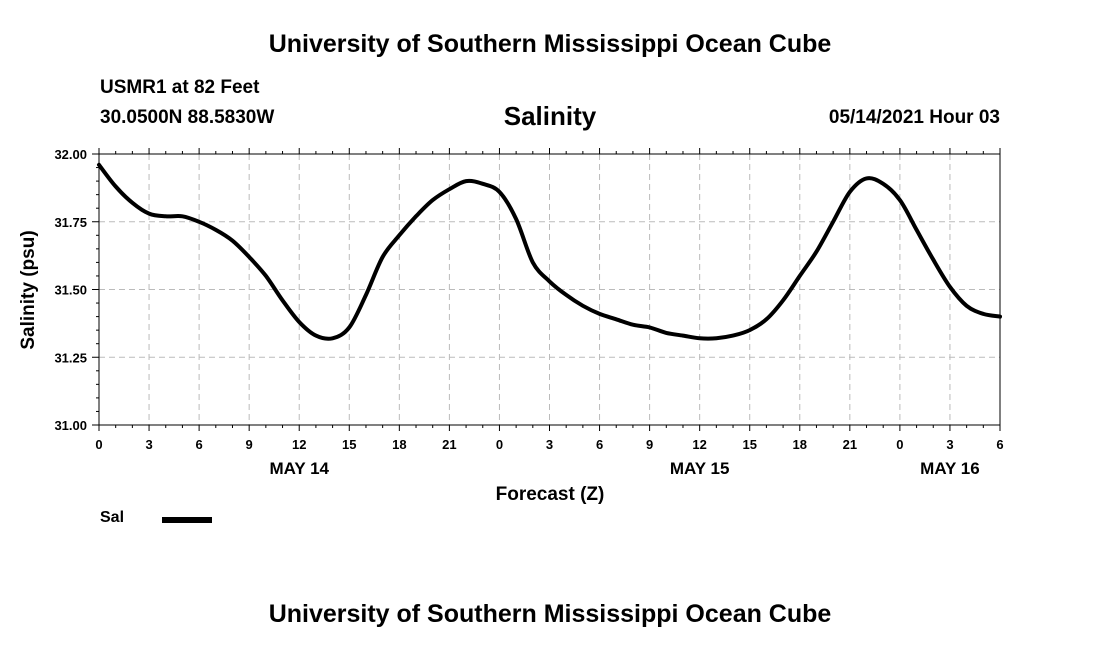 Image resolution: width=1100 pixels, height=650 pixels. Describe the element at coordinates (187, 117) in the screenshot. I see `station-coordinates: 30.0500N 88.5830W` at that location.